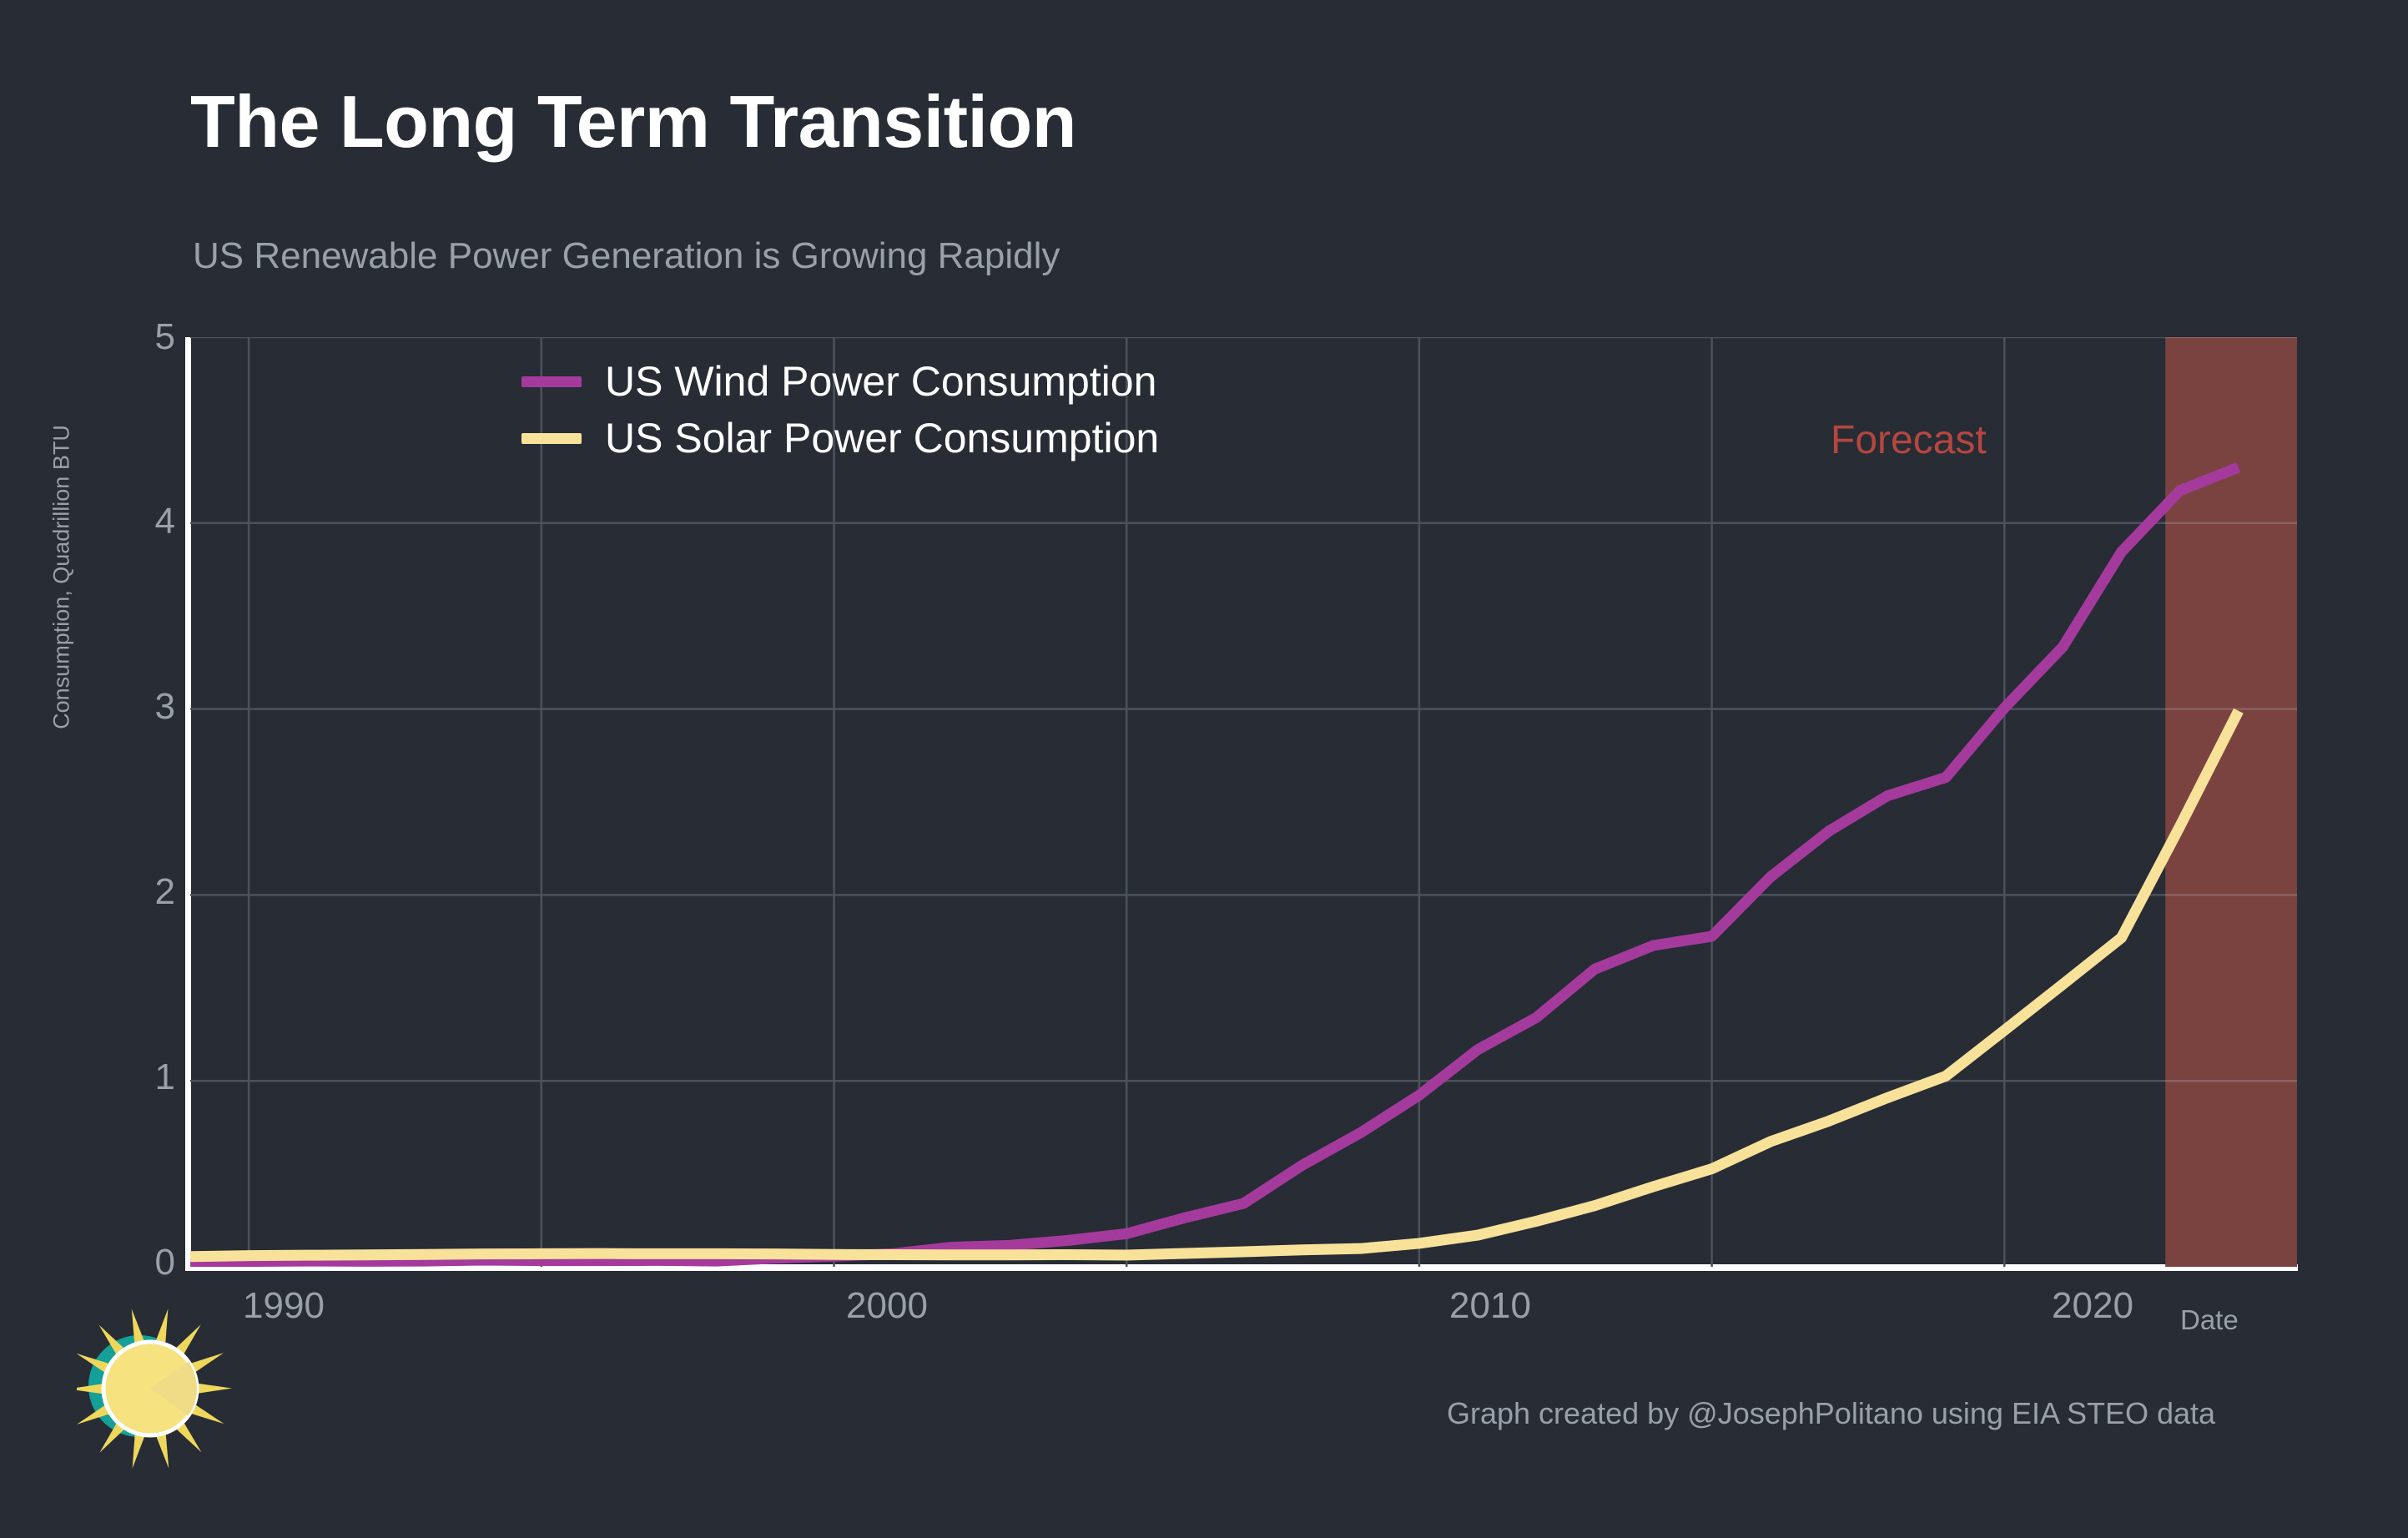 Image resolution: width=2408 pixels, height=1538 pixels. What do you see at coordinates (188, 803) in the screenshot?
I see `y-axis-spine` at bounding box center [188, 803].